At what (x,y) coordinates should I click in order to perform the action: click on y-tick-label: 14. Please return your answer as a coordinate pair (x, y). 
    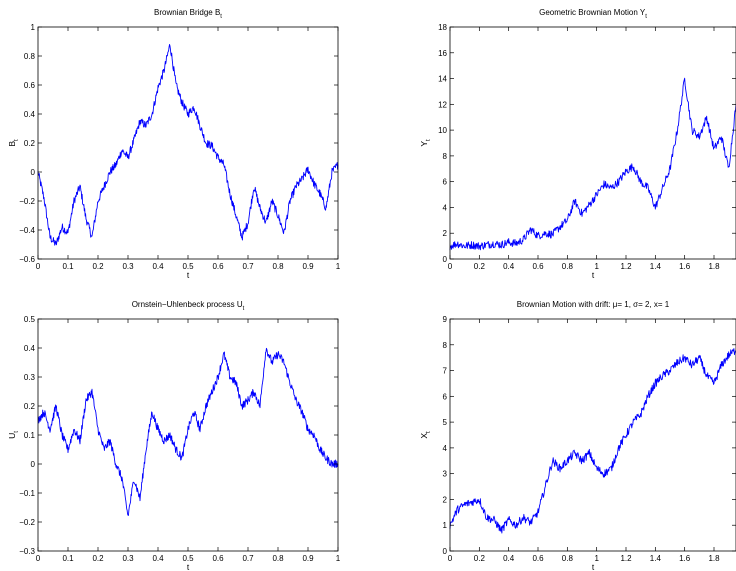
    Looking at the image, I should click on (442, 79).